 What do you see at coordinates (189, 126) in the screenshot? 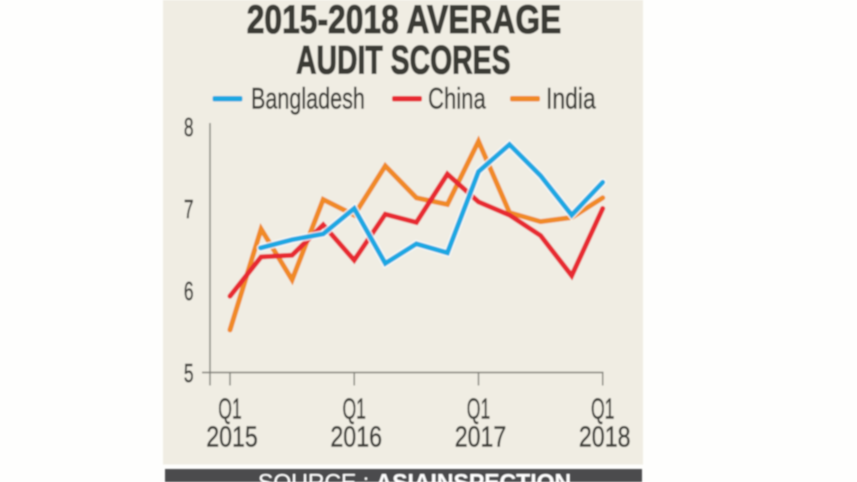
I see `svg-text: 8` at bounding box center [189, 126].